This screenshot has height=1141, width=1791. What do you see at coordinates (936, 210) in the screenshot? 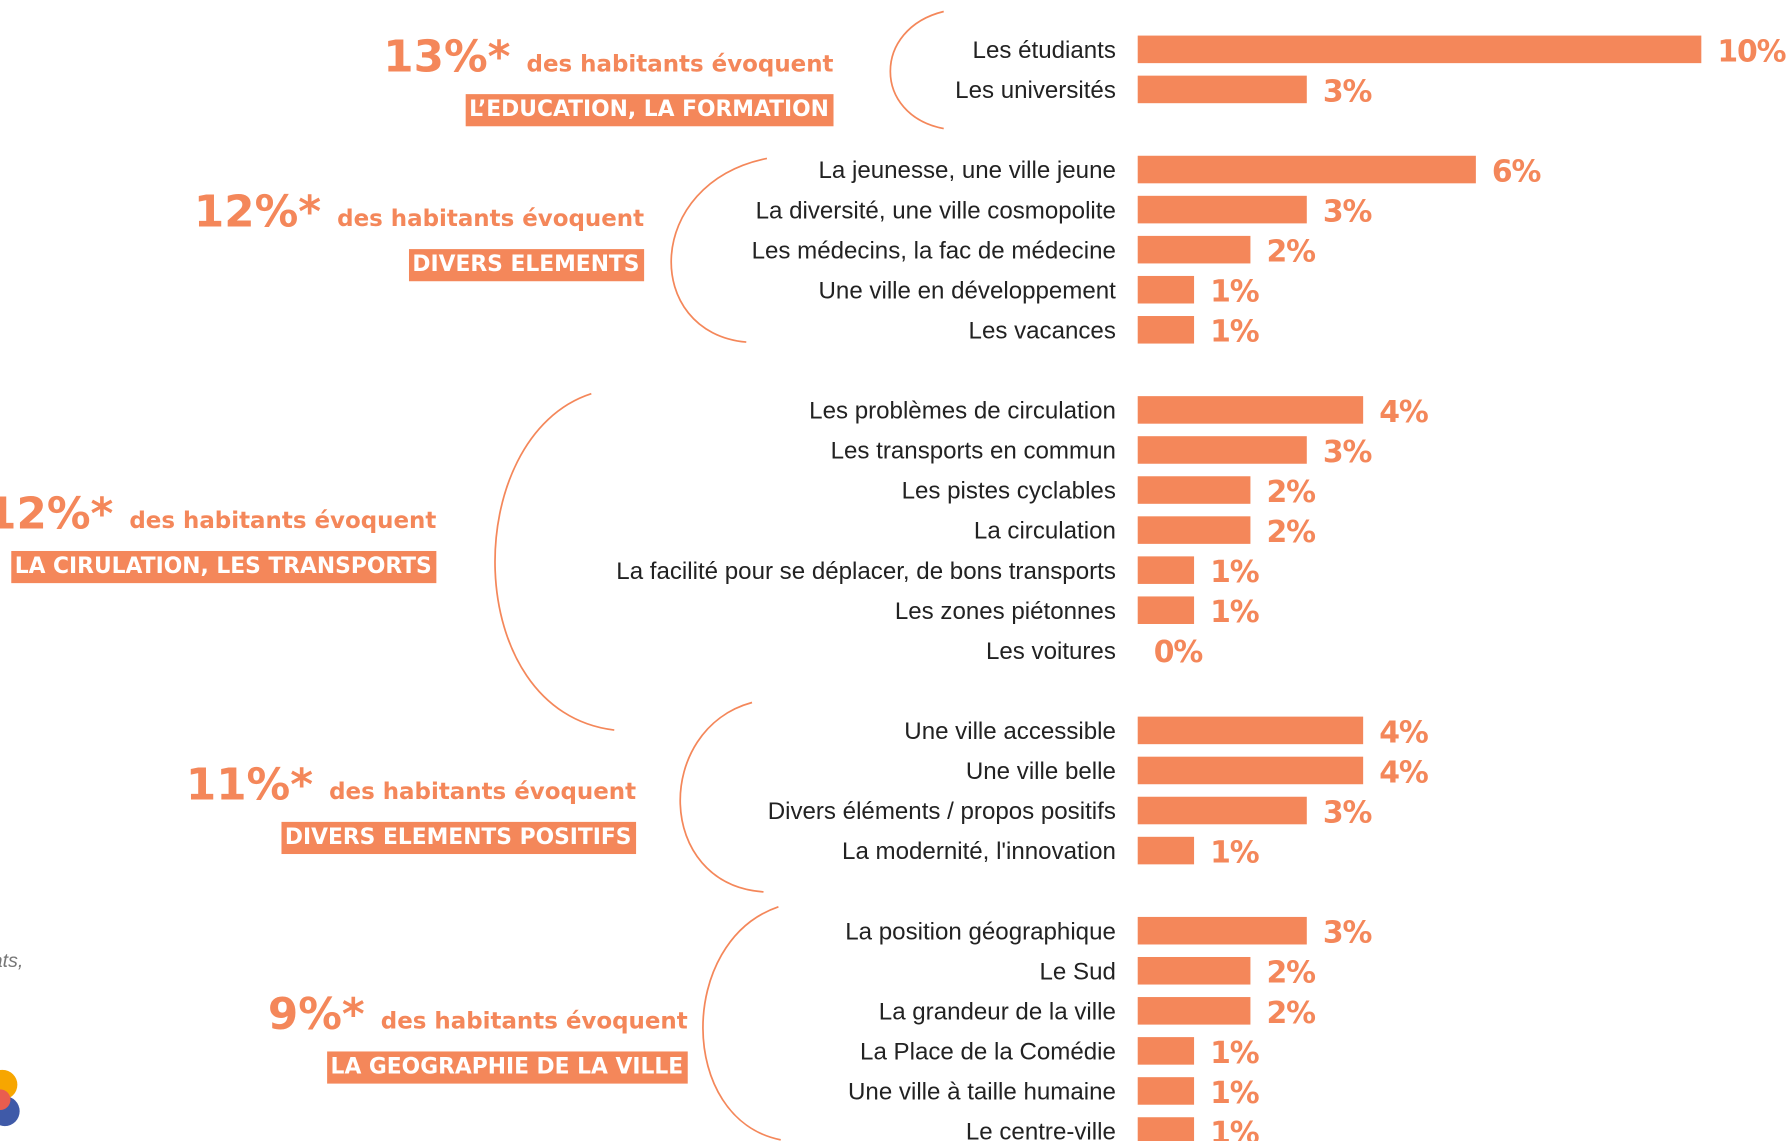
I see `category-label: La diversité, une ville cosmopolite` at bounding box center [936, 210].